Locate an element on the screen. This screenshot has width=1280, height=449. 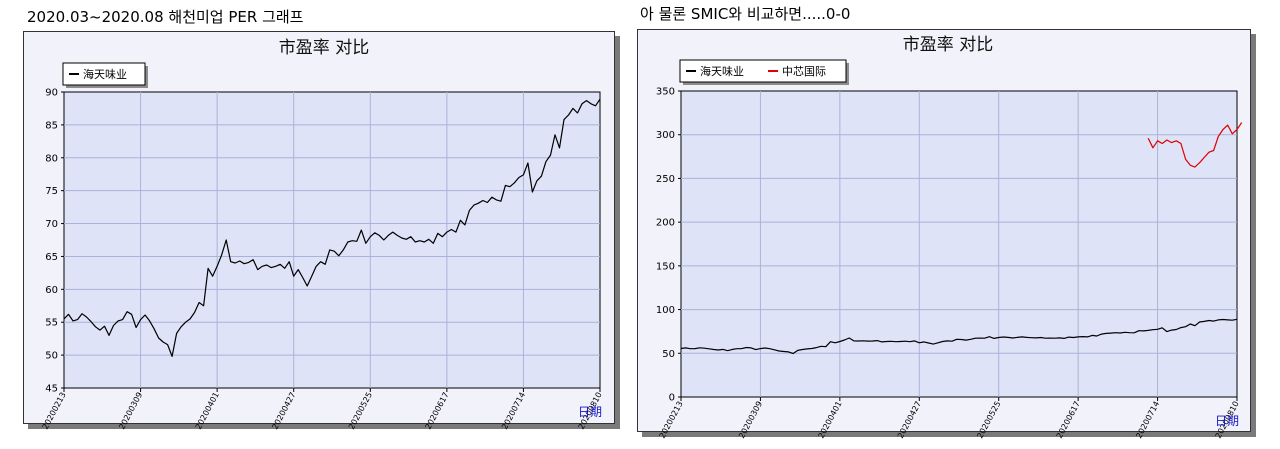
x-tick-label: 20200309 is located at coordinates (750, 420).